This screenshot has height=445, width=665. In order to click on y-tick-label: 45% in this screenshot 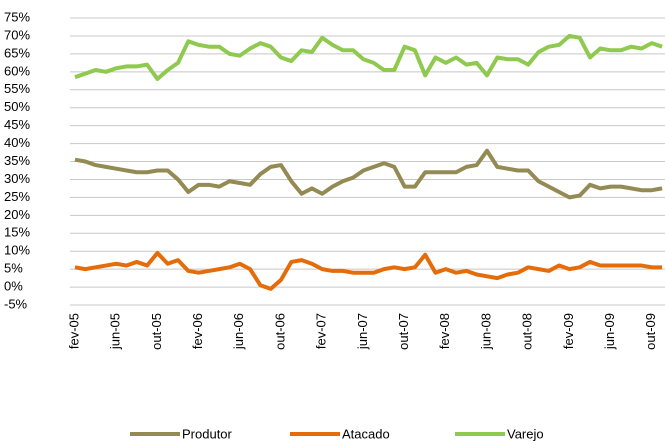, I will do `click(17, 124)`.